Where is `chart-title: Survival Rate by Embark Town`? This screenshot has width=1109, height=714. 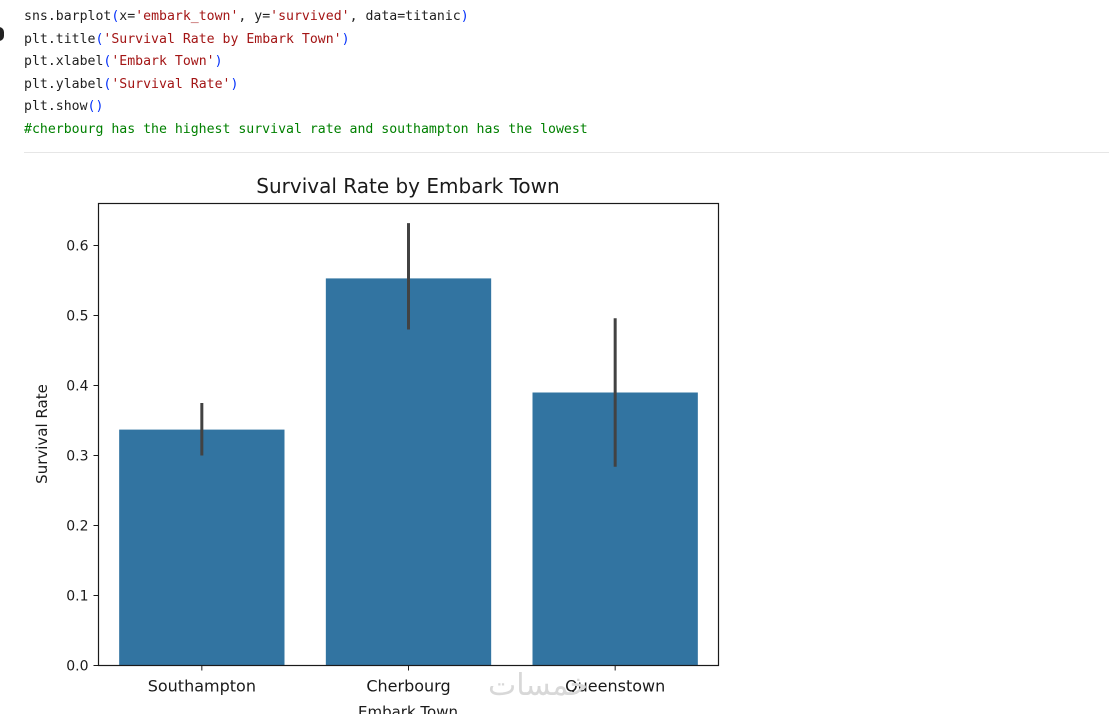
chart-title: Survival Rate by Embark Town is located at coordinates (407, 186).